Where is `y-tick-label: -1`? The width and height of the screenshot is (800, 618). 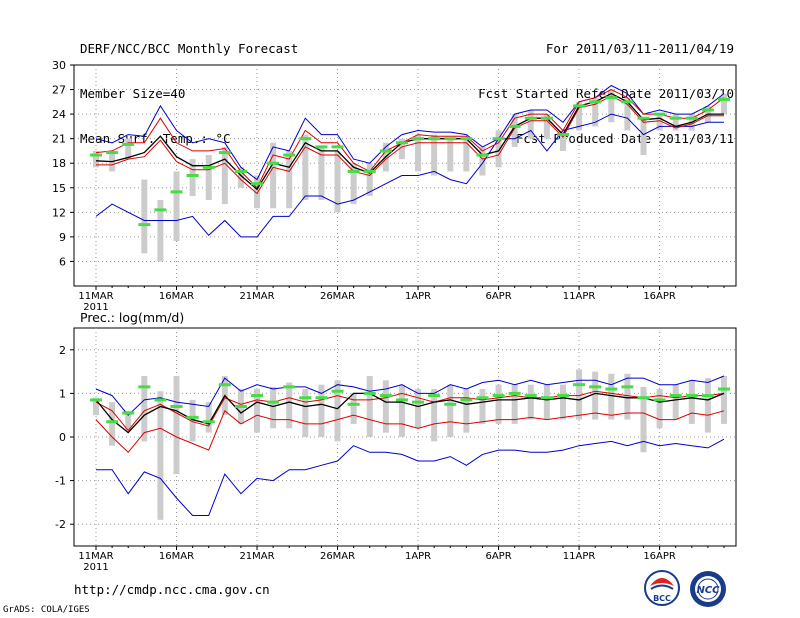
y-tick-label: -1 is located at coordinates (60, 481).